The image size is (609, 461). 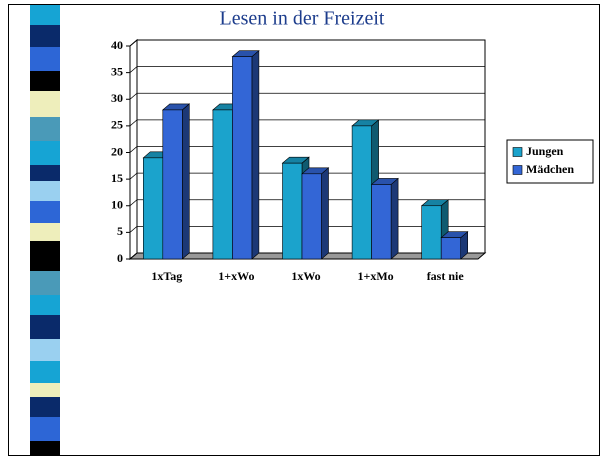 What do you see at coordinates (117, 178) in the screenshot?
I see `y-tick-label: 15` at bounding box center [117, 178].